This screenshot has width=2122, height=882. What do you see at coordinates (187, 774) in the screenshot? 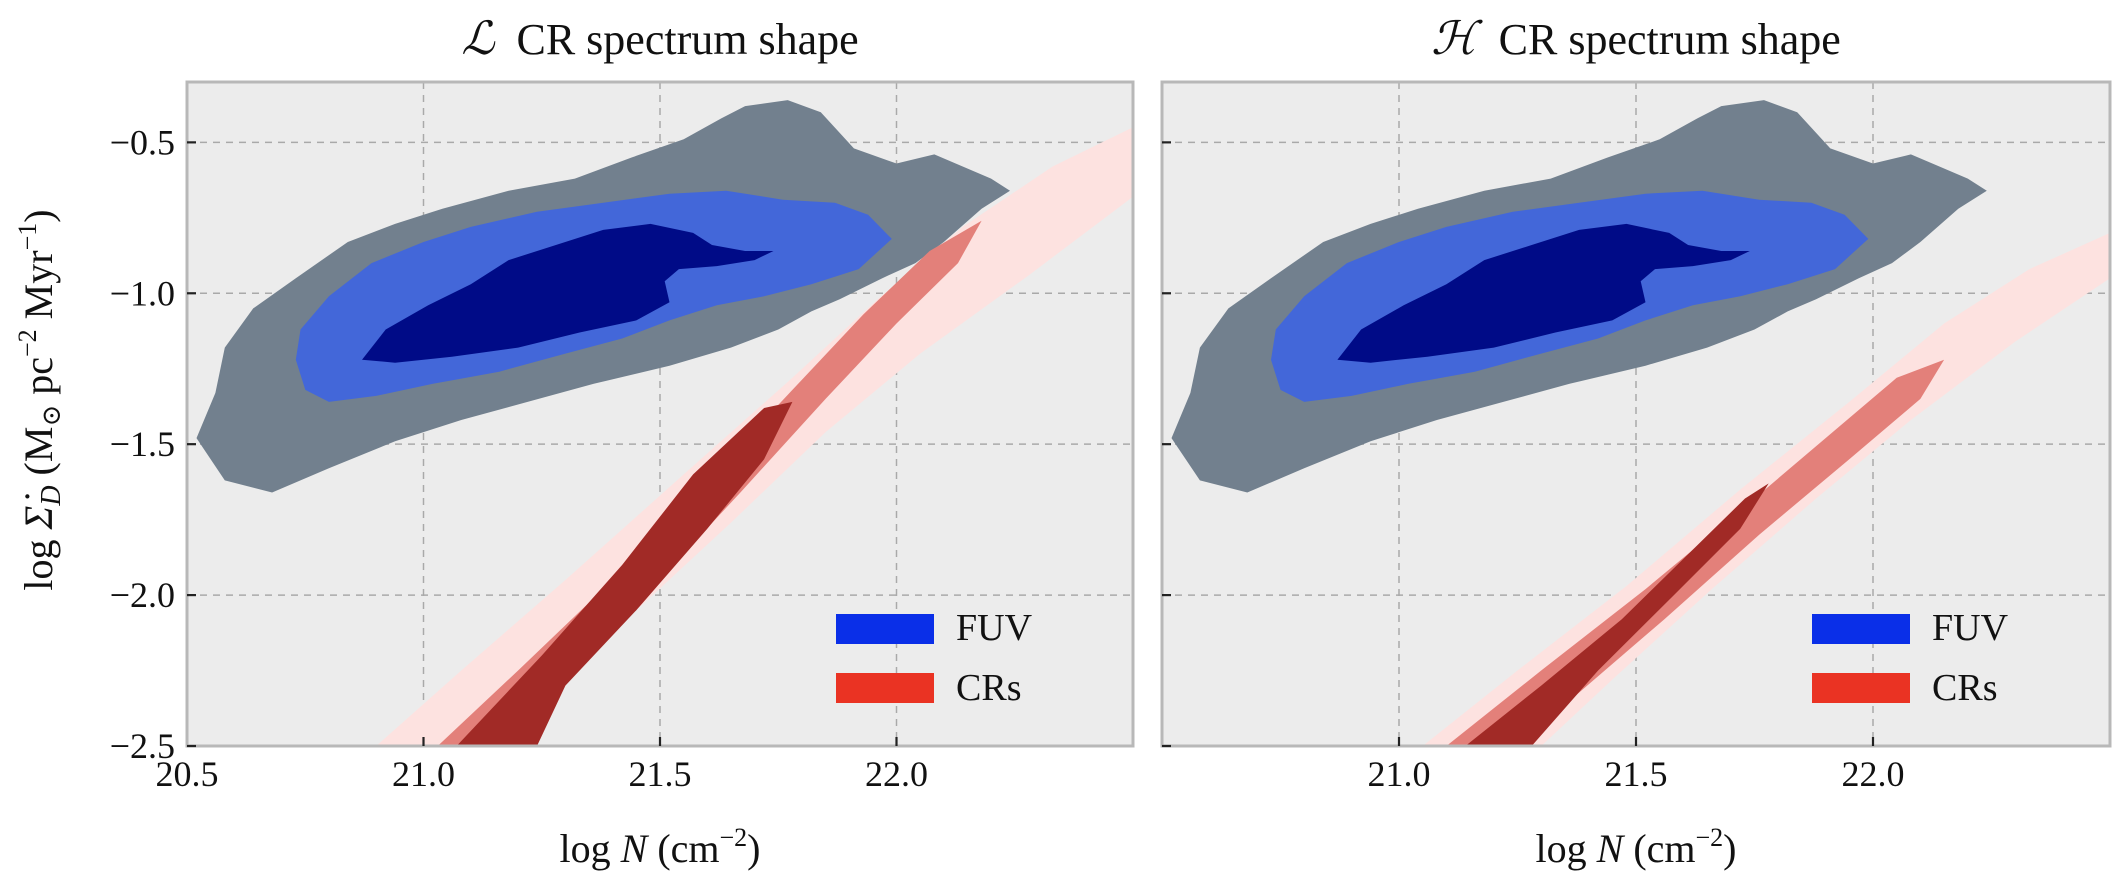
I see `x-tick-label-left: 20.5` at bounding box center [187, 774].